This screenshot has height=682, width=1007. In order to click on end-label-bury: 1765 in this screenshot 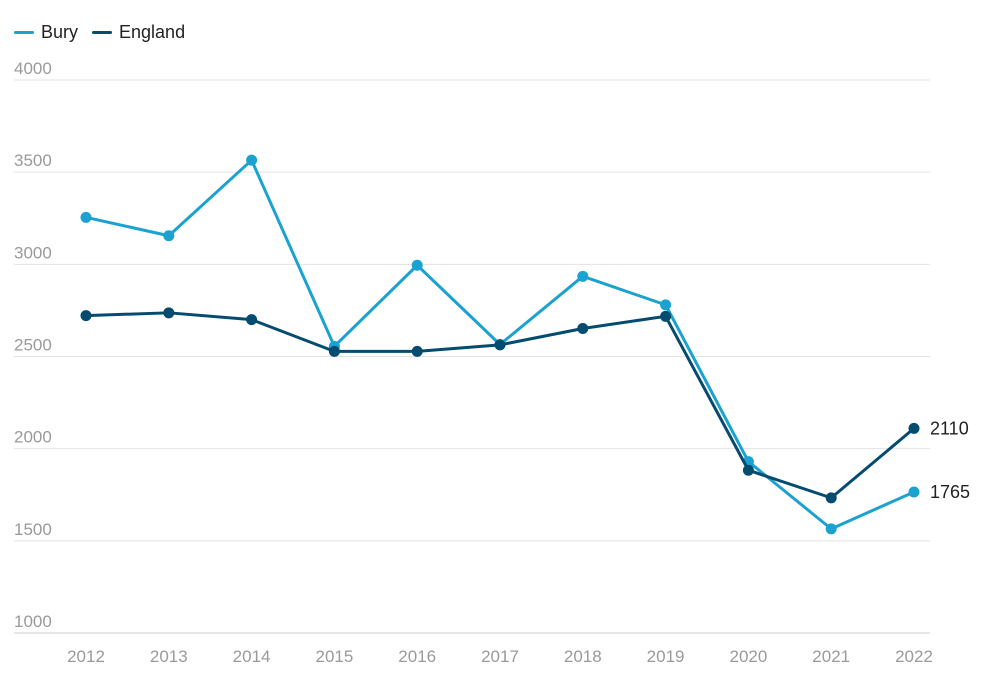, I will do `click(950, 492)`.